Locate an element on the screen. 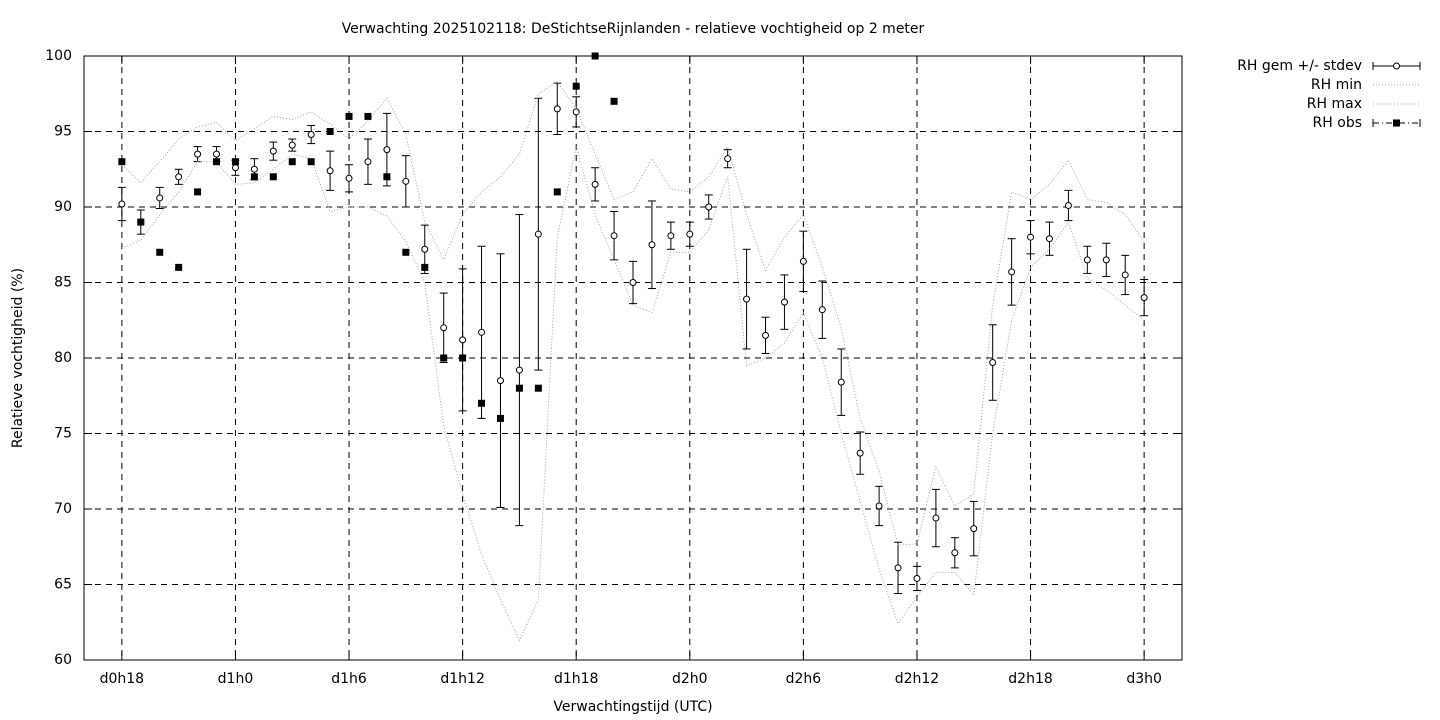  legend-label: RH min is located at coordinates (1336, 85).